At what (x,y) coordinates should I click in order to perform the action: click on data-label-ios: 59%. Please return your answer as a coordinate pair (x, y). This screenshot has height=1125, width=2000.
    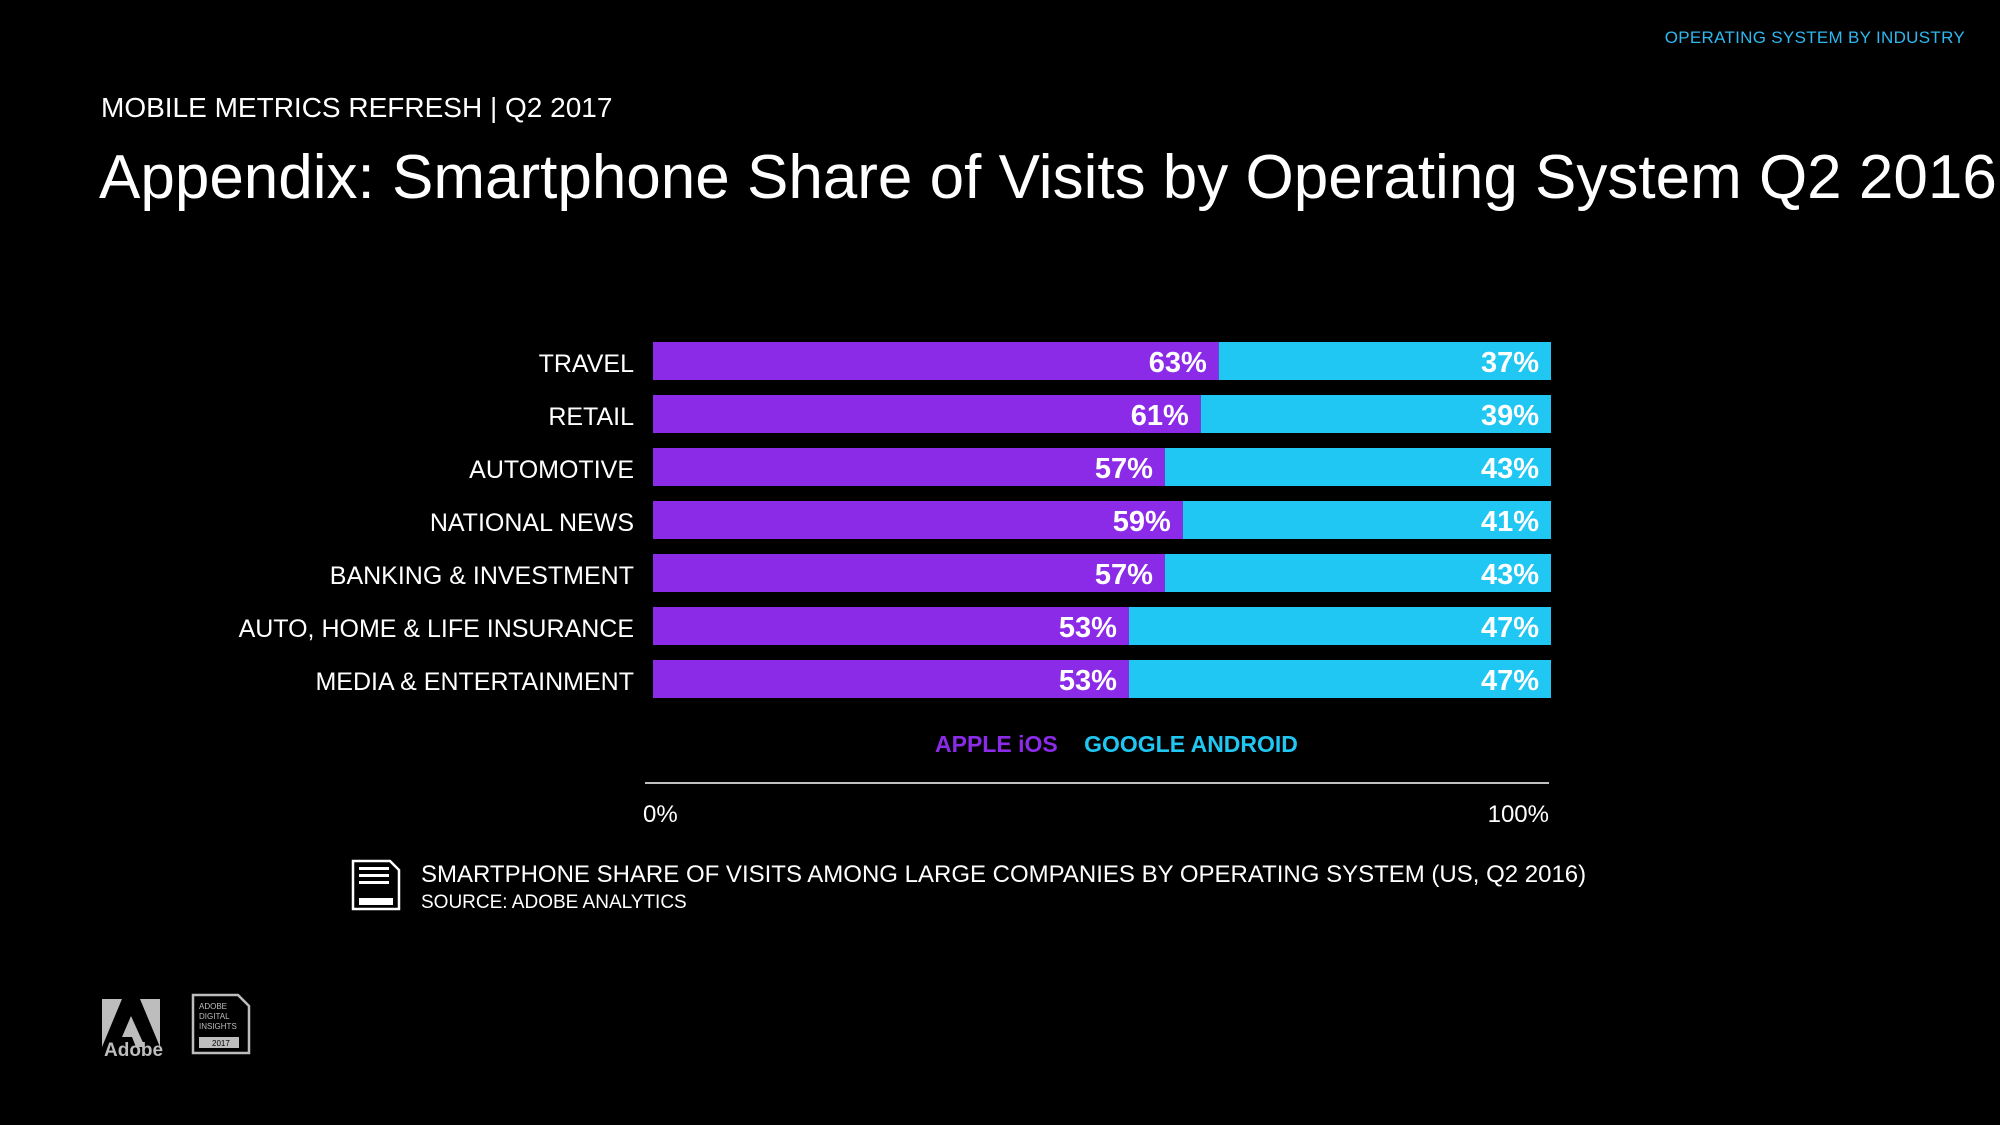
    Looking at the image, I should click on (1142, 522).